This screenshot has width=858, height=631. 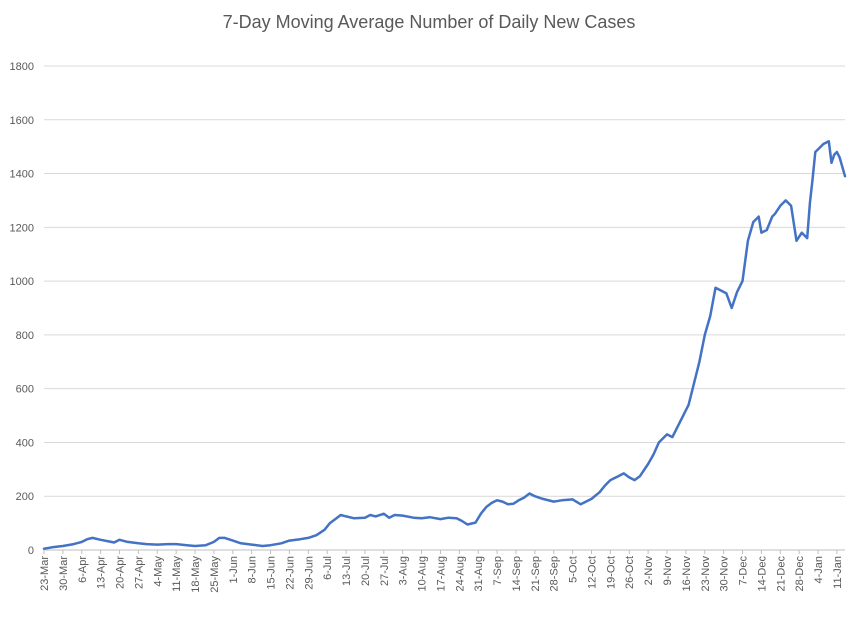 I want to click on y-tick-label: 0, so click(x=31, y=551).